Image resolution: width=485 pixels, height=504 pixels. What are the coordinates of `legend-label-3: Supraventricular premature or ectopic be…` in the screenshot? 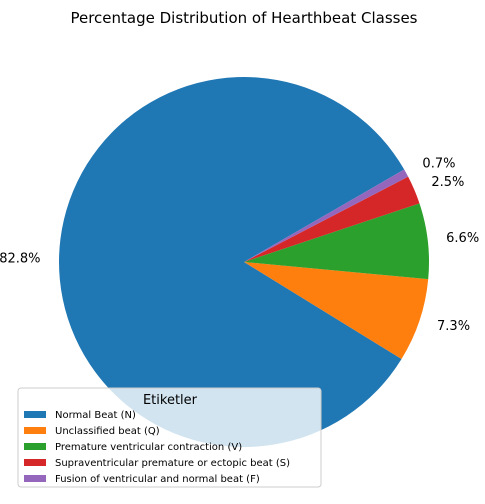 It's located at (172, 463).